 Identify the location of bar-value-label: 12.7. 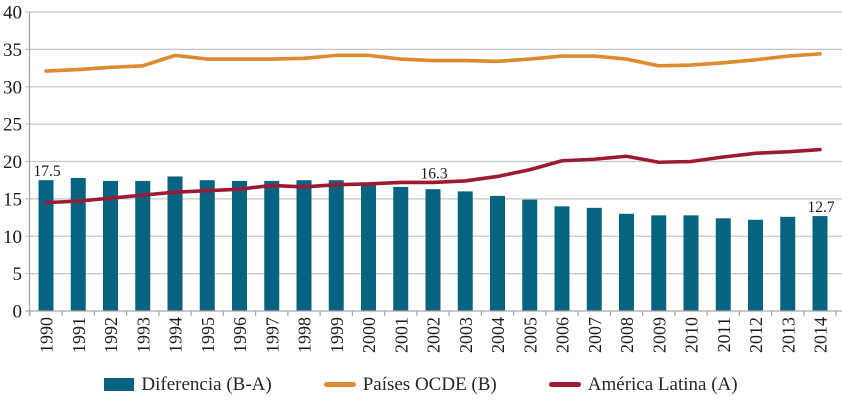
(820, 207).